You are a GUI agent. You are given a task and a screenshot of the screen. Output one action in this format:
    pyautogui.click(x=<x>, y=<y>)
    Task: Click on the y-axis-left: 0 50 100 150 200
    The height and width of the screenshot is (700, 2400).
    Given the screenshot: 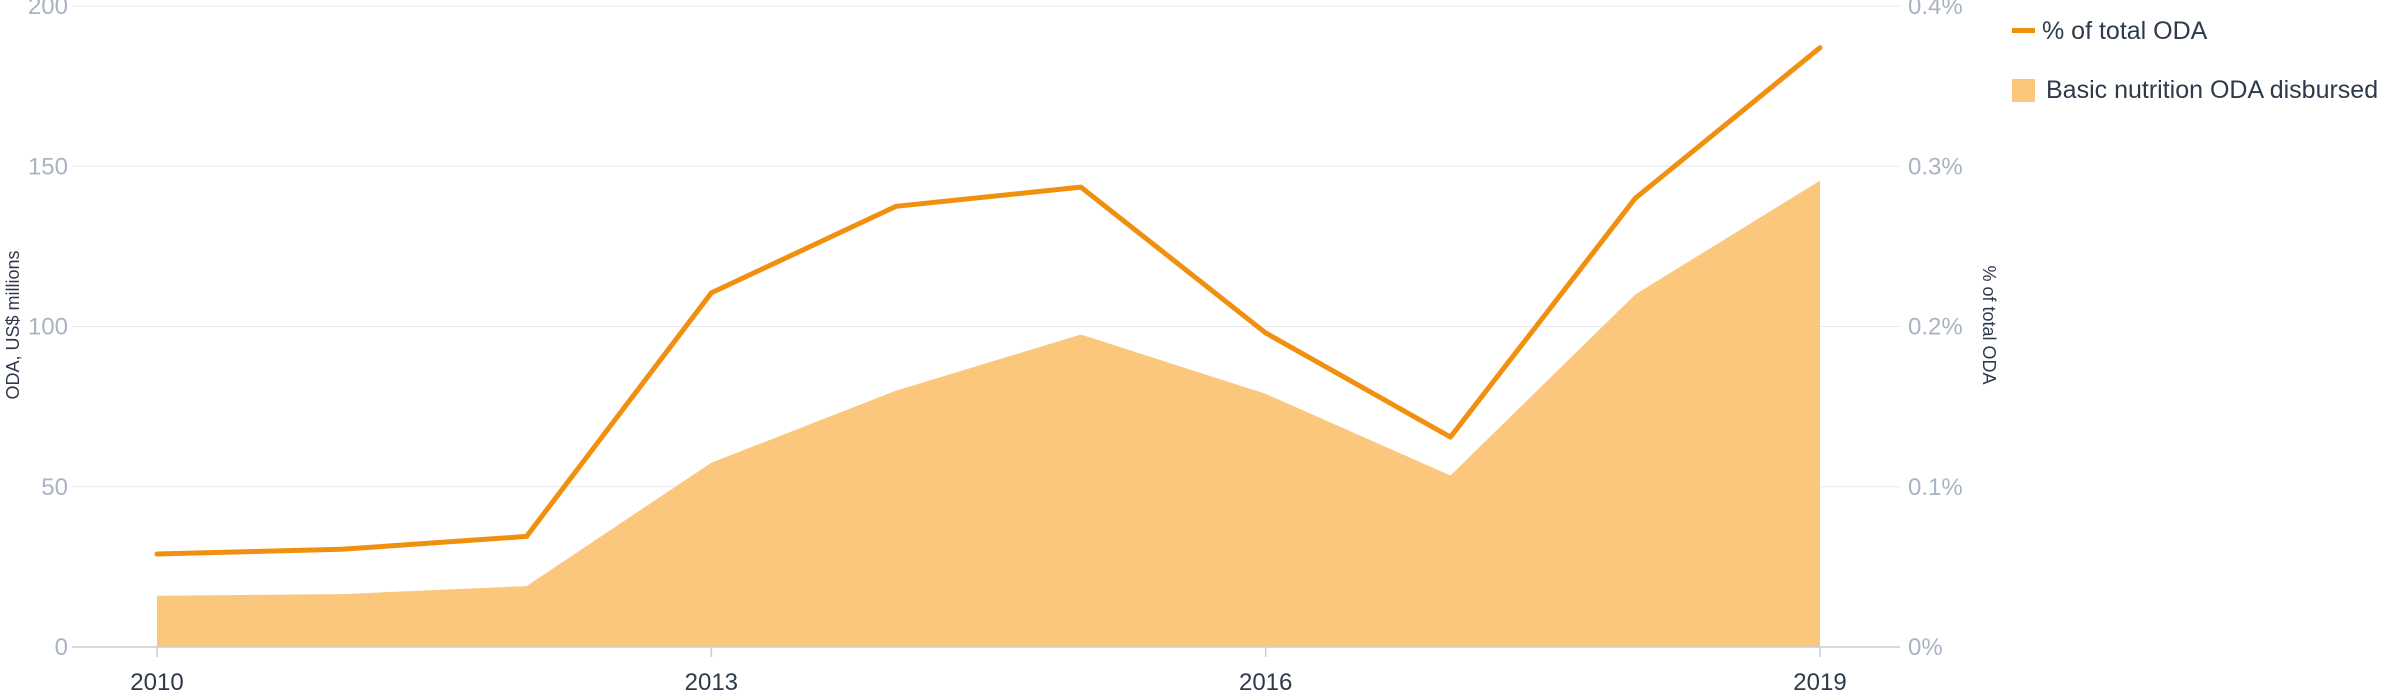 What is the action you would take?
    pyautogui.click(x=48, y=330)
    